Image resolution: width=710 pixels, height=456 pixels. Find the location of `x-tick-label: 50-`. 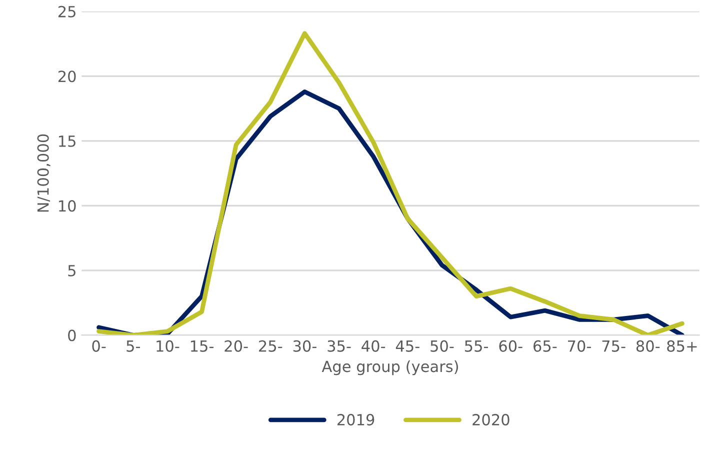

x-tick-label: 50- is located at coordinates (442, 346).